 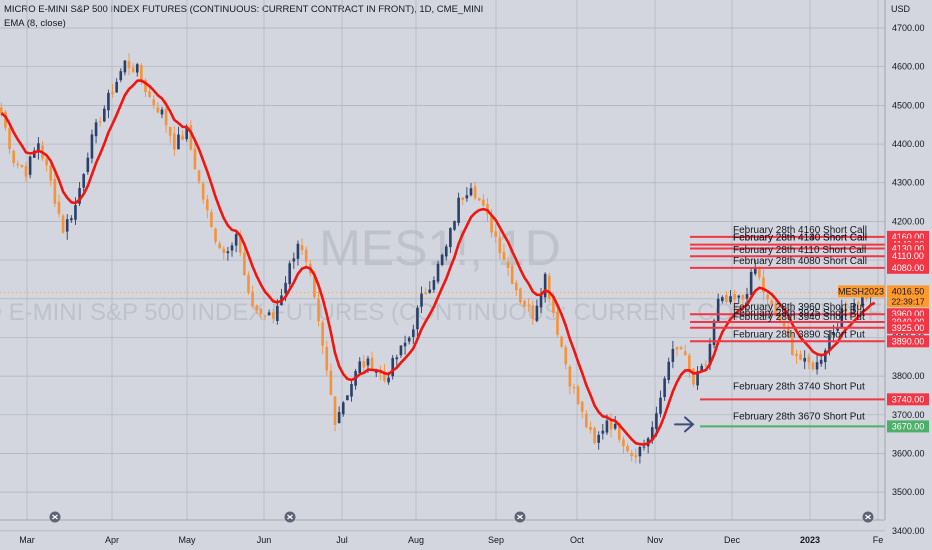 I want to click on strike-label-4140: February 28th 4140 Short Call, so click(x=800, y=238).